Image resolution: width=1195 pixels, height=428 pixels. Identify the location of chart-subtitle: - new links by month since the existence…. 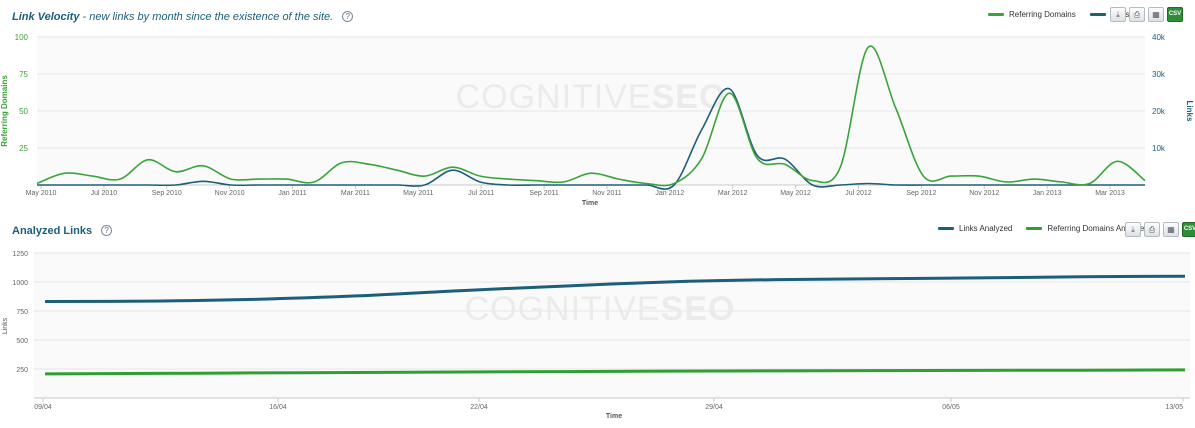
(208, 17).